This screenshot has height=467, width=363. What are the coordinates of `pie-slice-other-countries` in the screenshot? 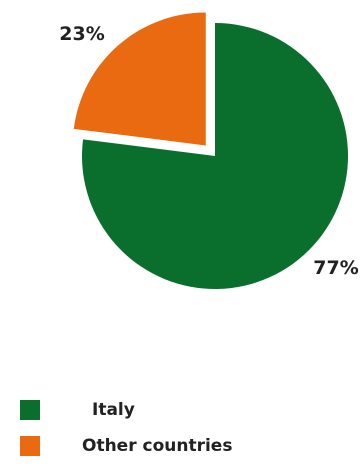 It's located at (139, 79).